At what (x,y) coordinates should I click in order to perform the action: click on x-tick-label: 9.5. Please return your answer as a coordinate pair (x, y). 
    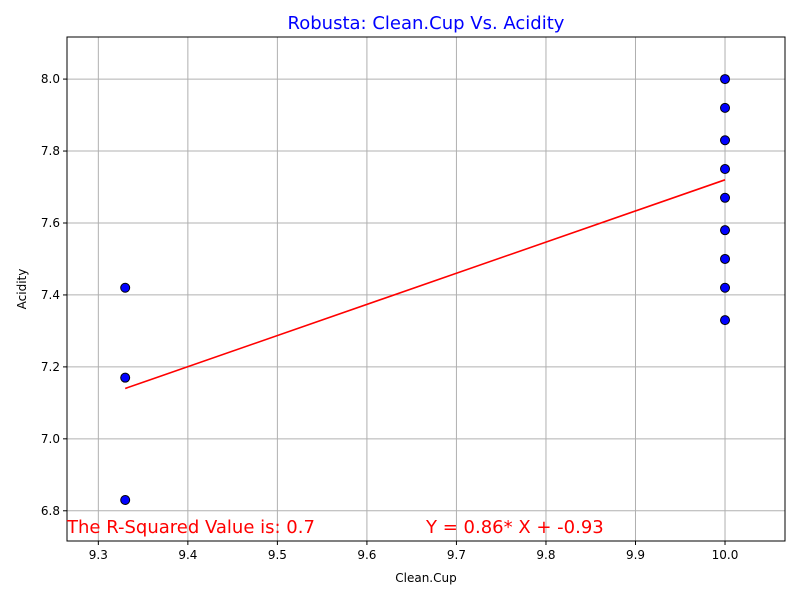
    Looking at the image, I should click on (277, 555).